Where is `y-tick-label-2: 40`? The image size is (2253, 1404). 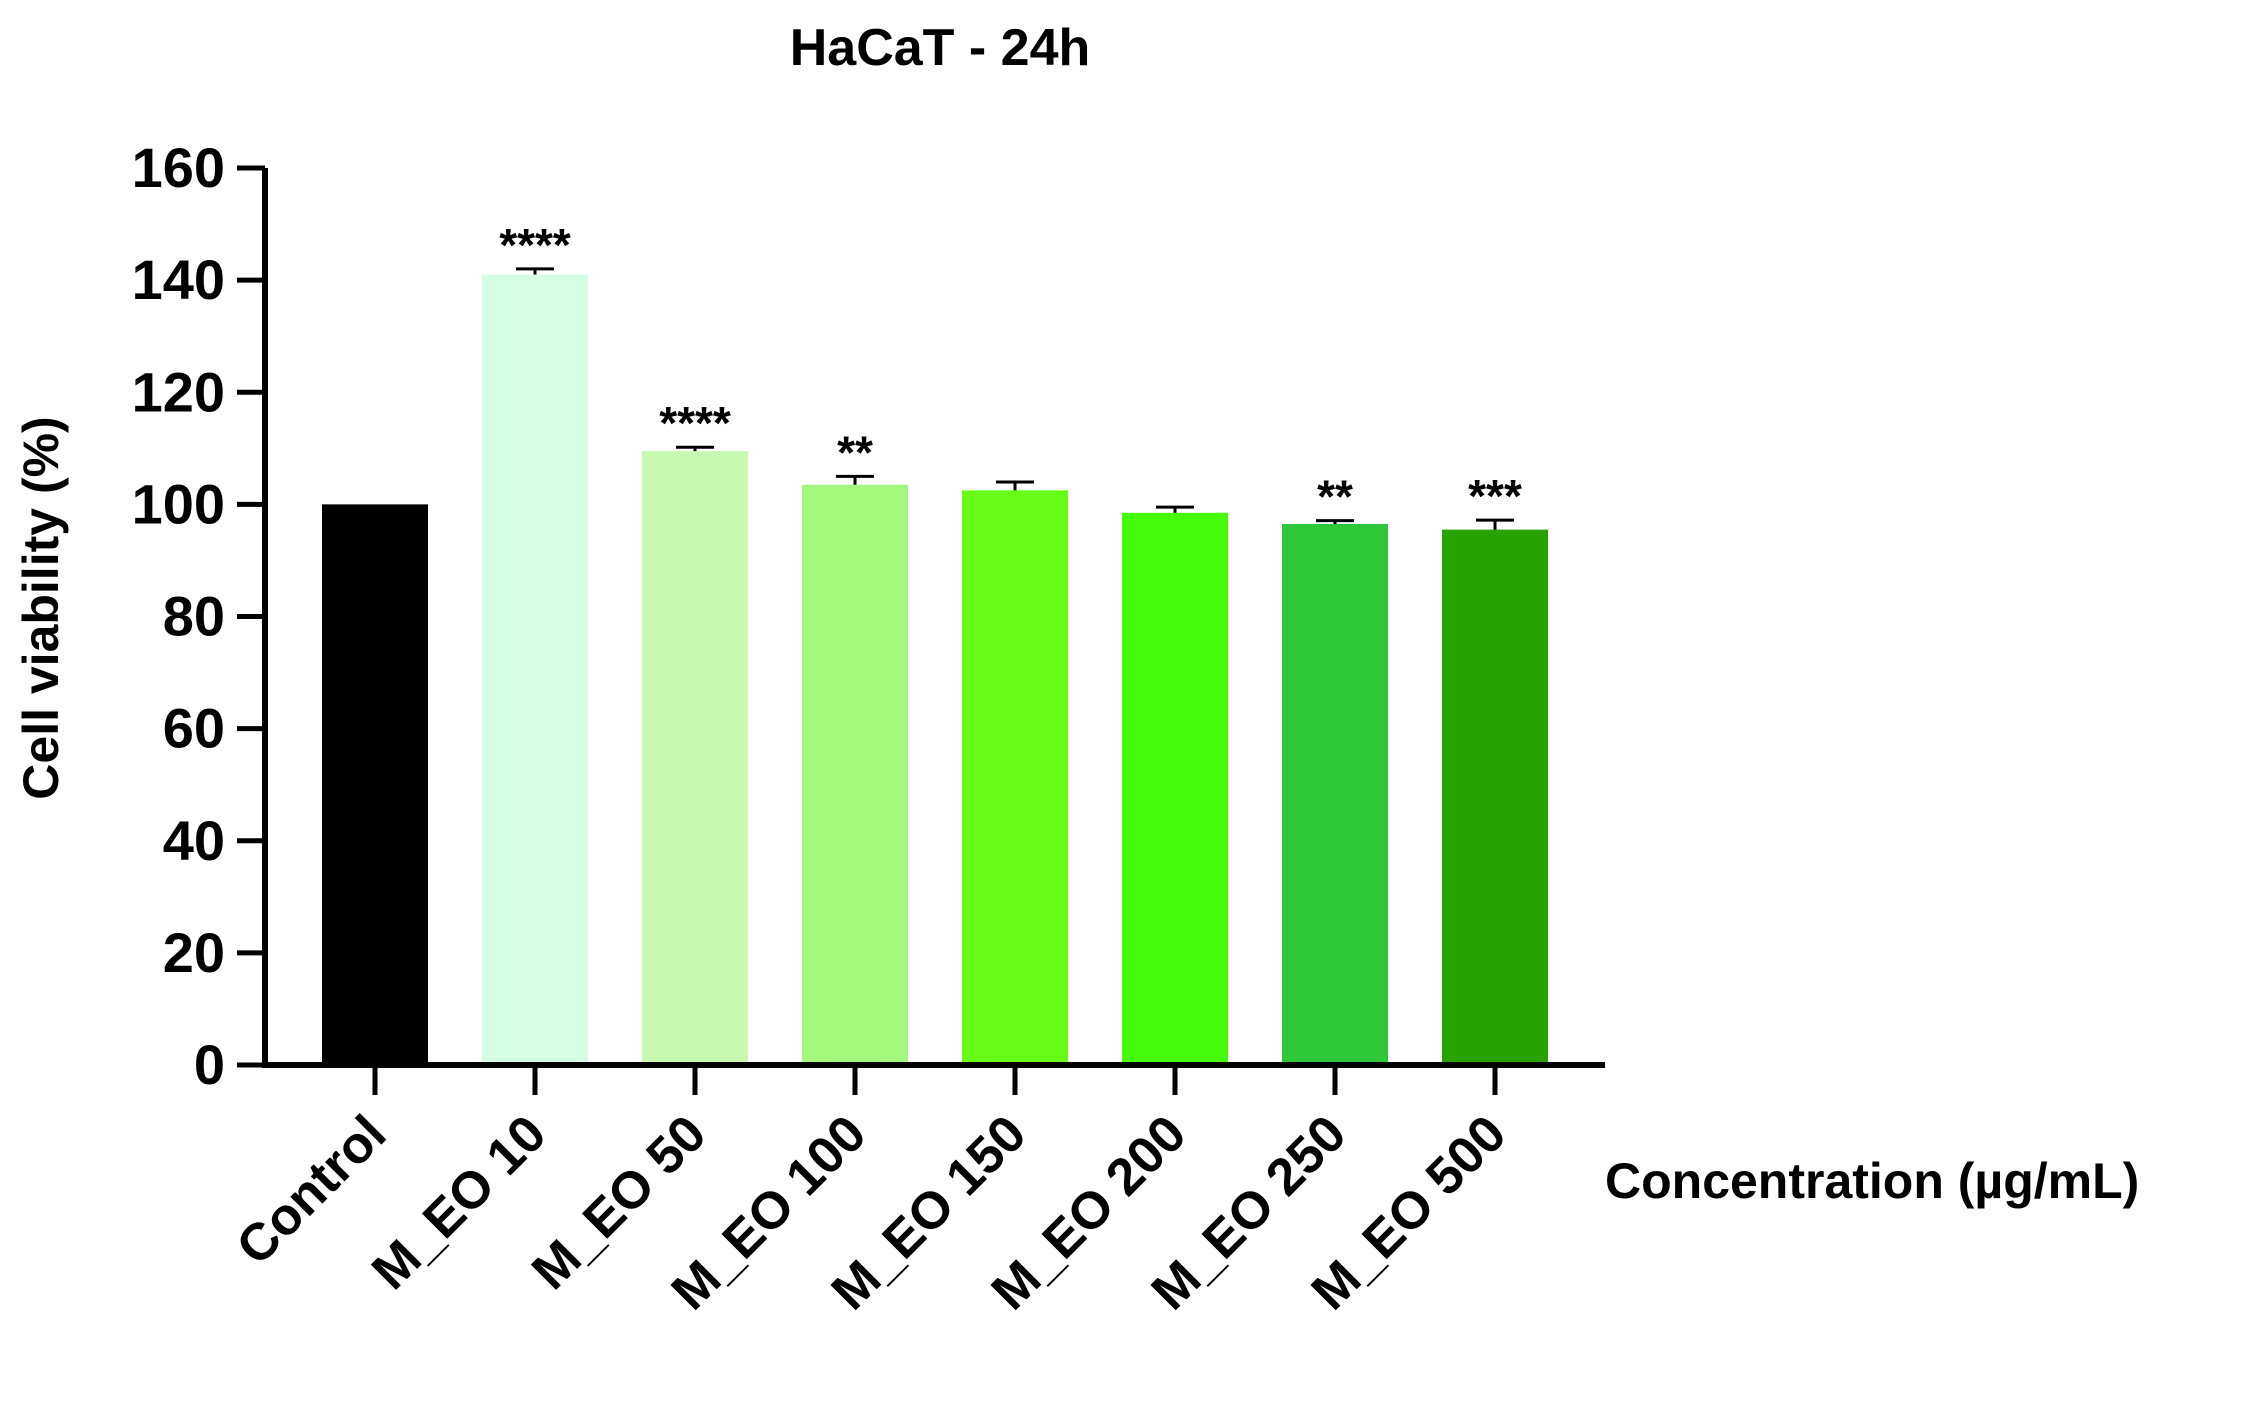 y-tick-label-2: 40 is located at coordinates (194, 840).